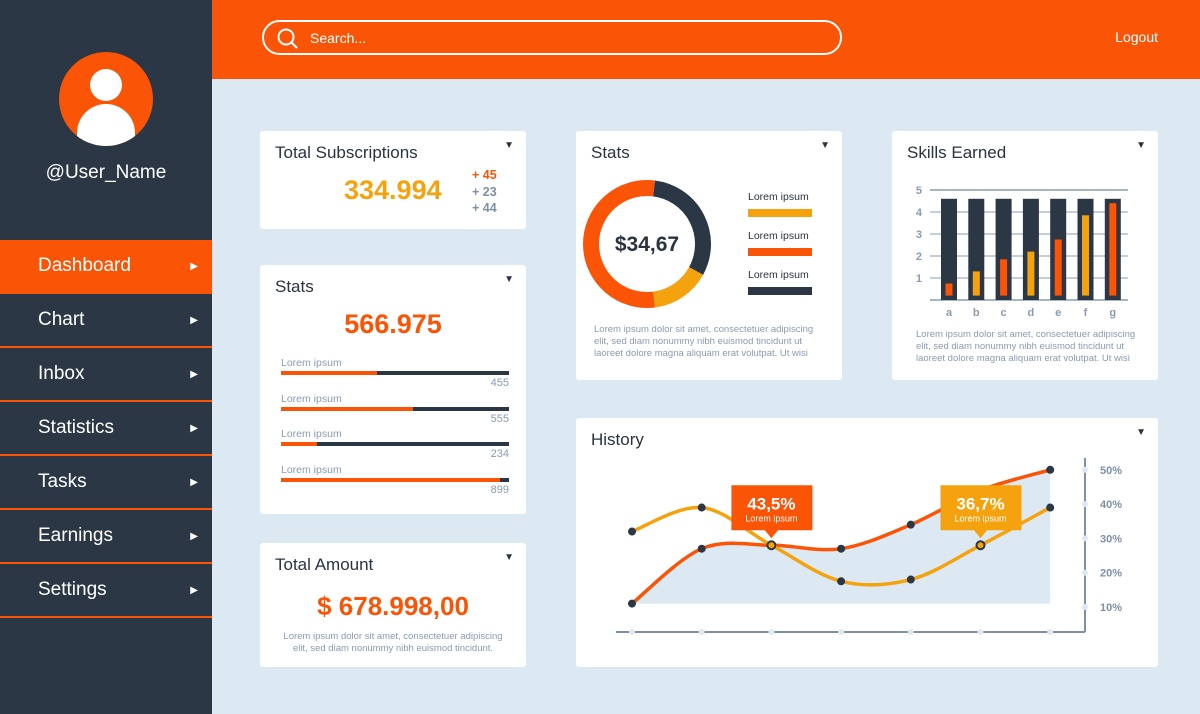 The height and width of the screenshot is (714, 1200). I want to click on header: Search... Logout, so click(706, 39).